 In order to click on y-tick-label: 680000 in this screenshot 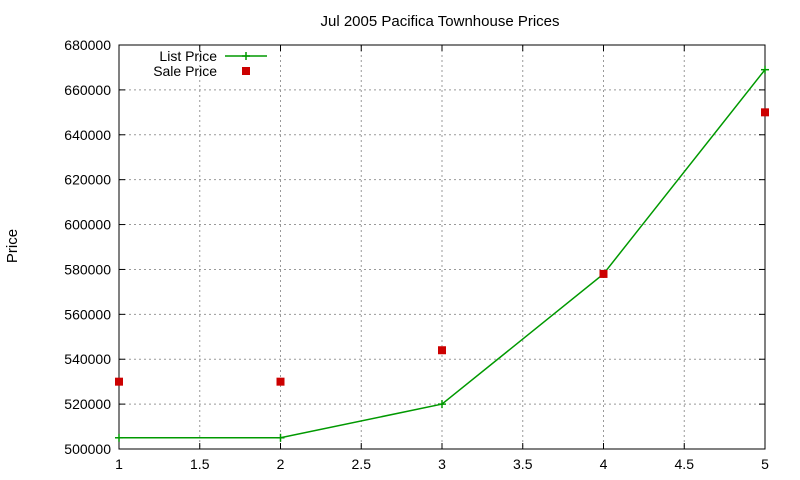, I will do `click(87, 45)`.